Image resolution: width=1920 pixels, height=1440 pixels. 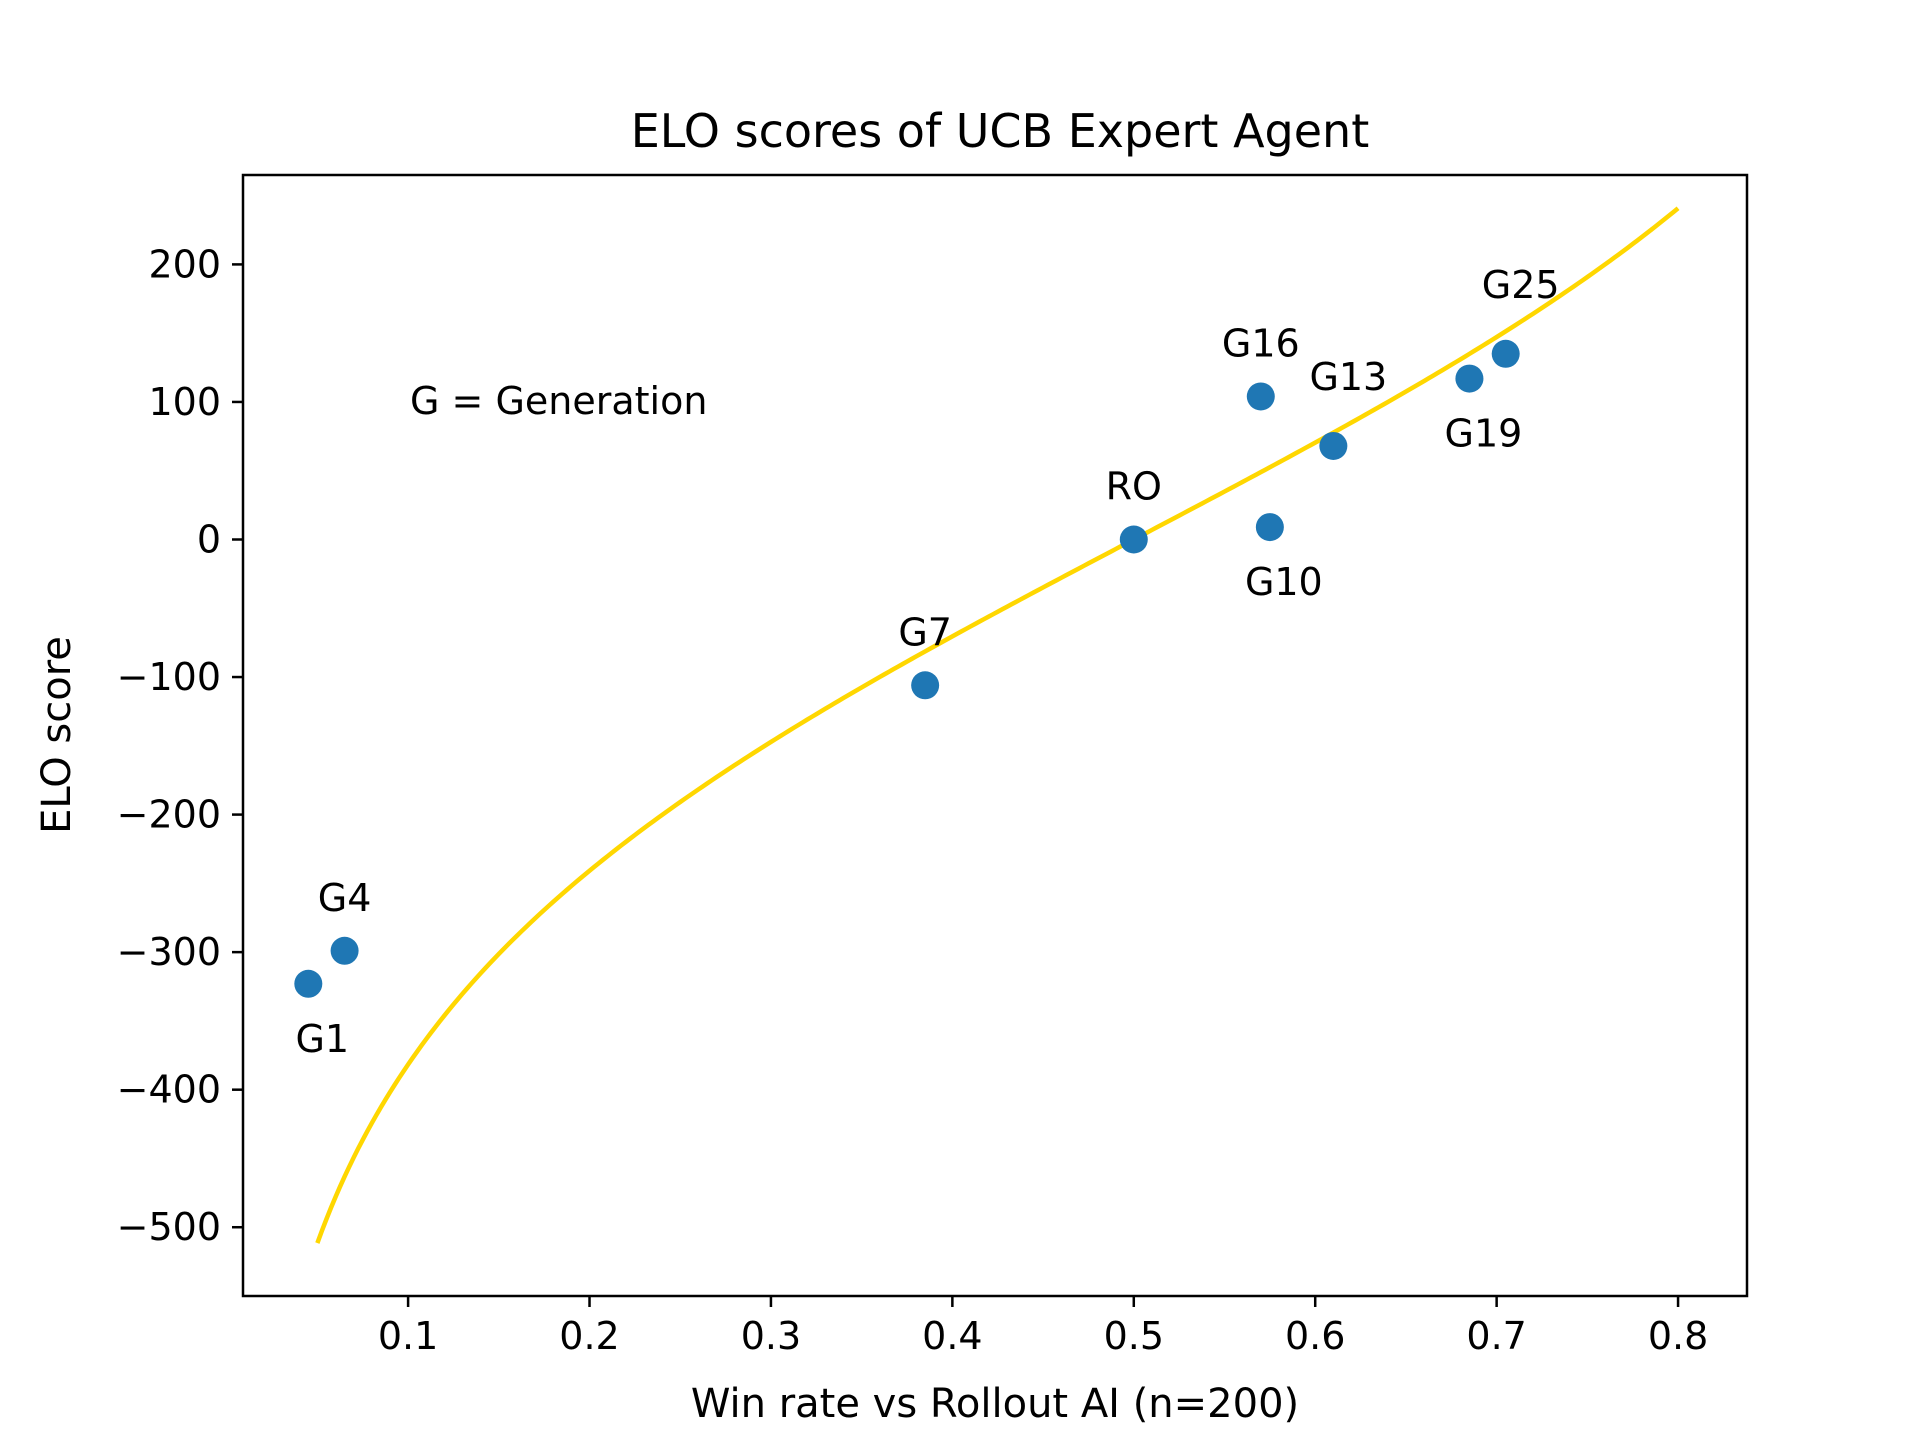 What do you see at coordinates (1134, 1336) in the screenshot?
I see `x-tick-label: 0.5` at bounding box center [1134, 1336].